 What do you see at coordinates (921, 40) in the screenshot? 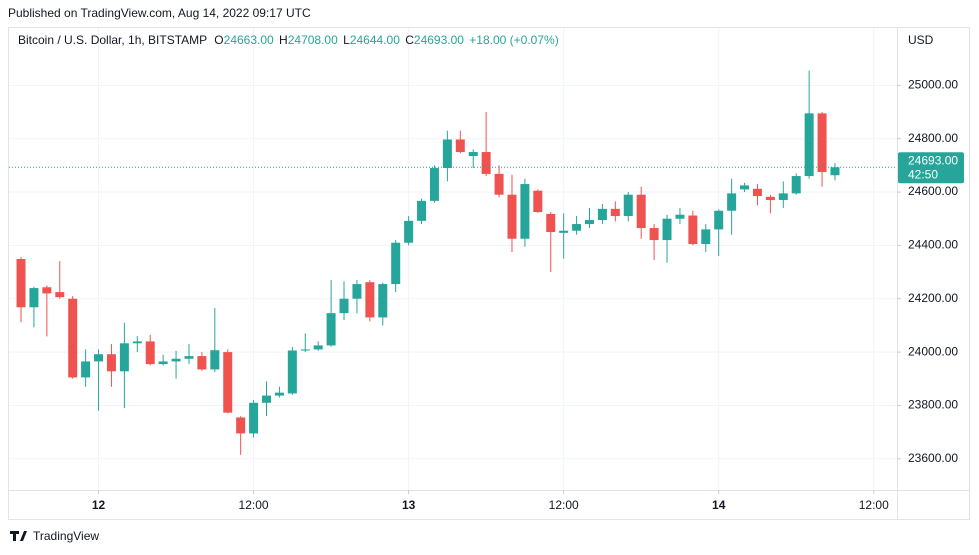
I see `currency-label: USD` at bounding box center [921, 40].